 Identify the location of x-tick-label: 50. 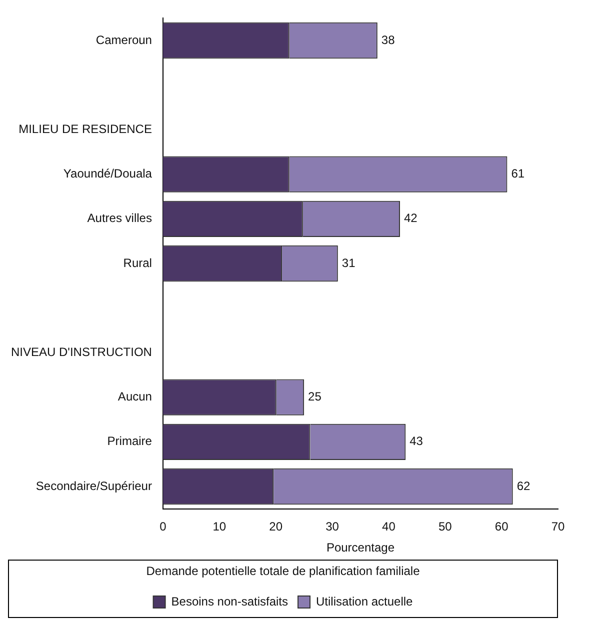
(445, 526).